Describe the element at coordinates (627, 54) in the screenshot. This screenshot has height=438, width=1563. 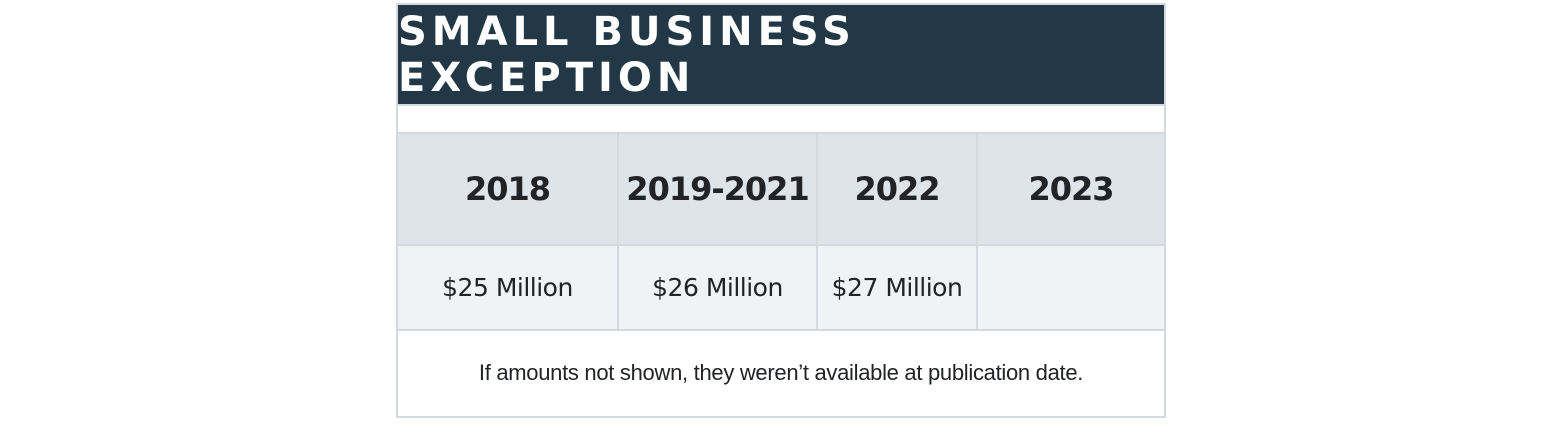
I see `page-title: SMALL BUSINESS EXCEPTION` at that location.